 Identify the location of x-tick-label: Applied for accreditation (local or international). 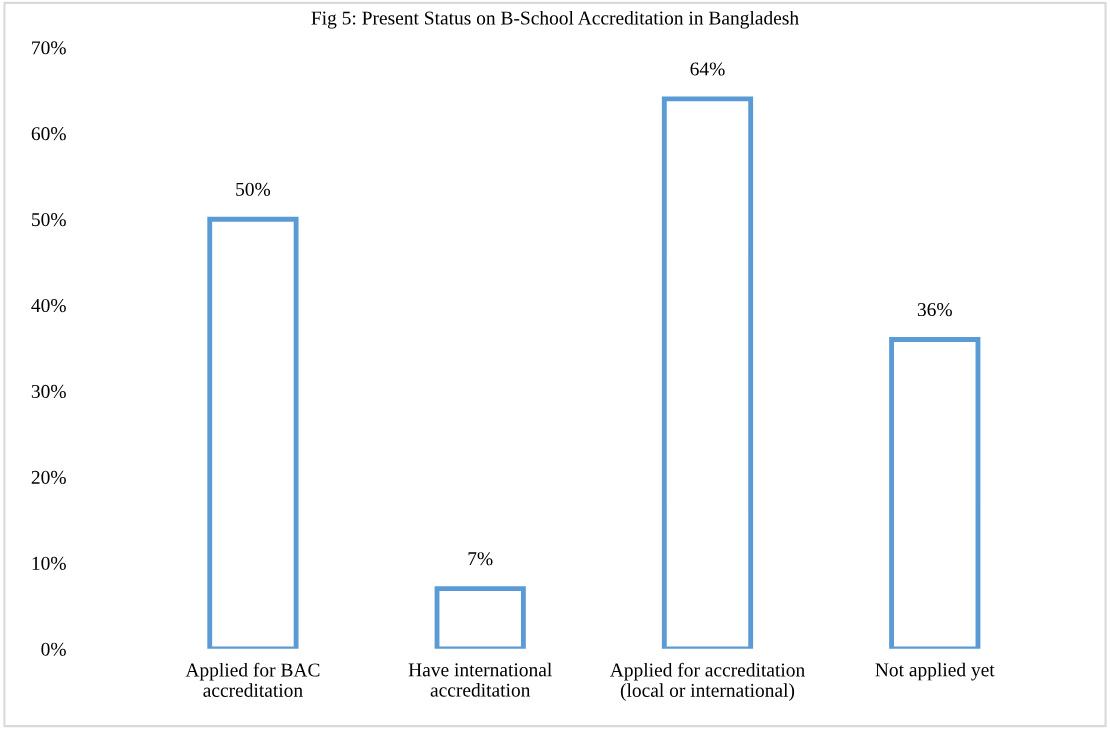
(707, 681).